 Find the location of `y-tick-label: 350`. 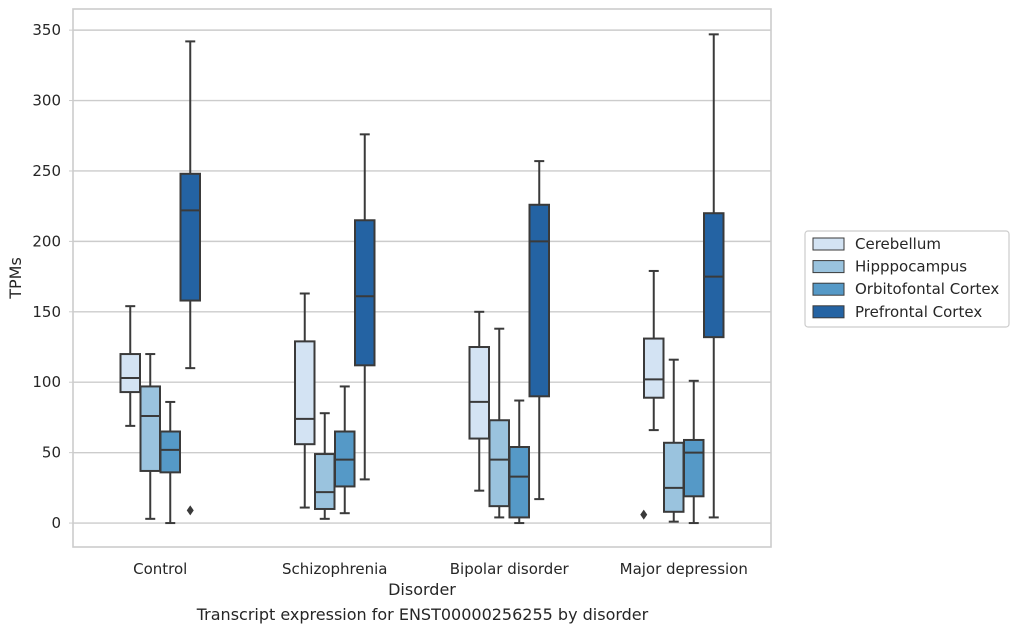

y-tick-label: 350 is located at coordinates (46, 30).